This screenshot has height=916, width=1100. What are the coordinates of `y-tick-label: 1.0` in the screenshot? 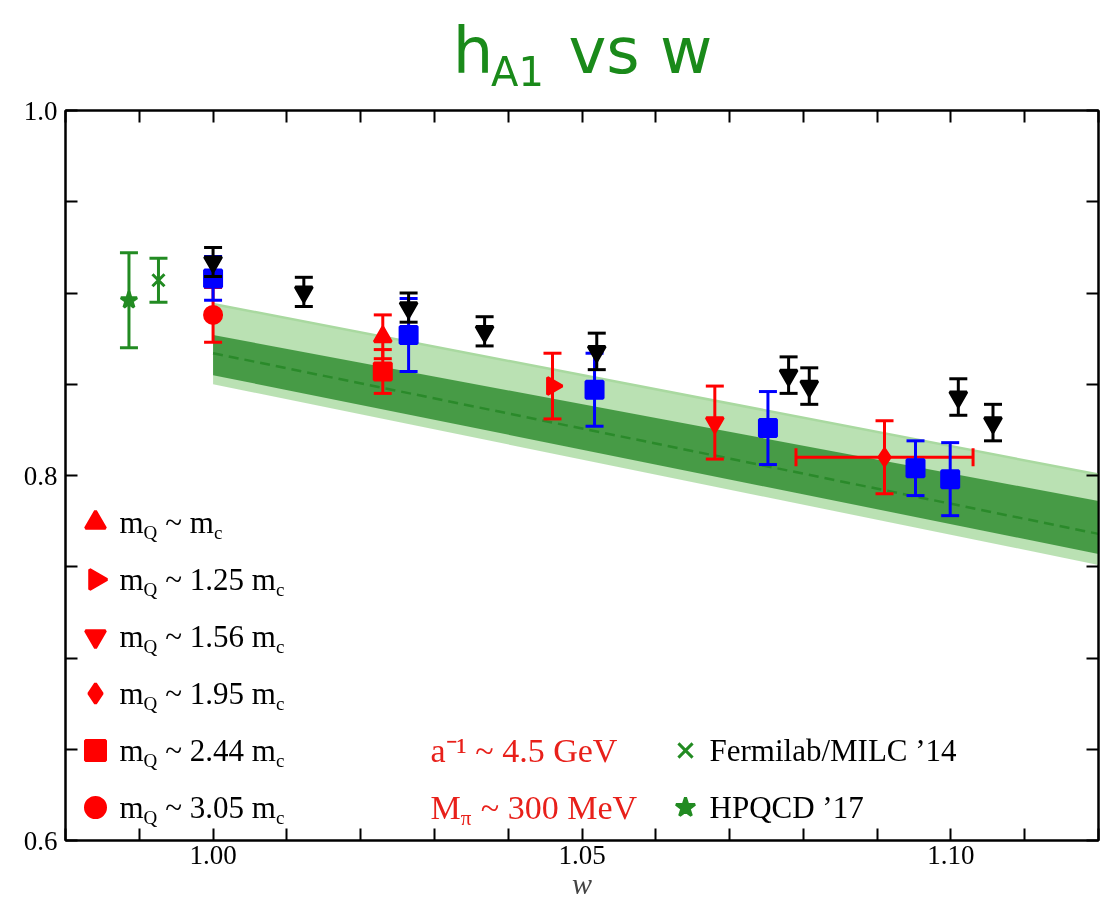 It's located at (40, 110).